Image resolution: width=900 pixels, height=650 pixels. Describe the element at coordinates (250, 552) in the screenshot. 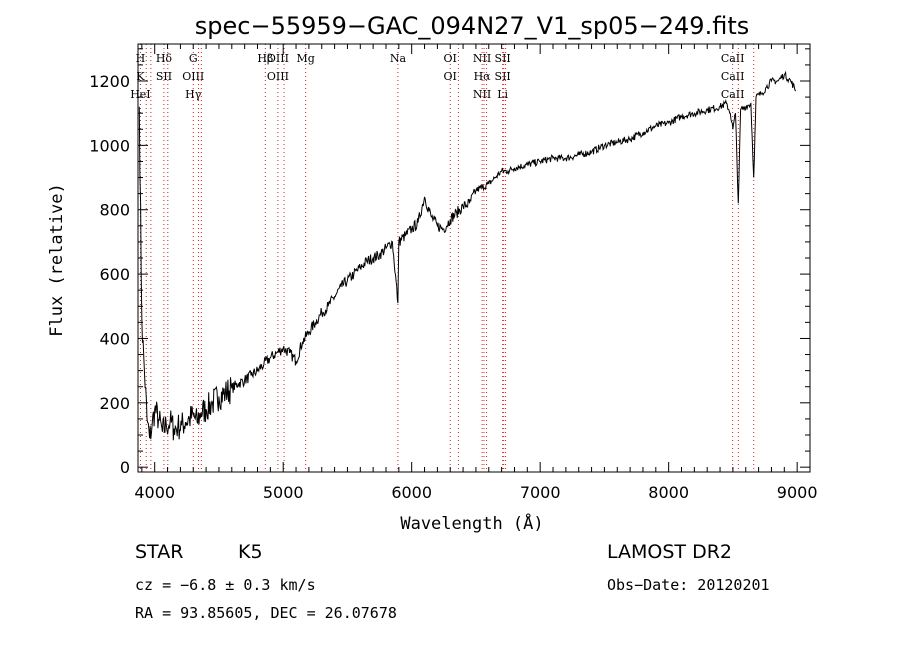

I see `object-subclass: K5` at that location.